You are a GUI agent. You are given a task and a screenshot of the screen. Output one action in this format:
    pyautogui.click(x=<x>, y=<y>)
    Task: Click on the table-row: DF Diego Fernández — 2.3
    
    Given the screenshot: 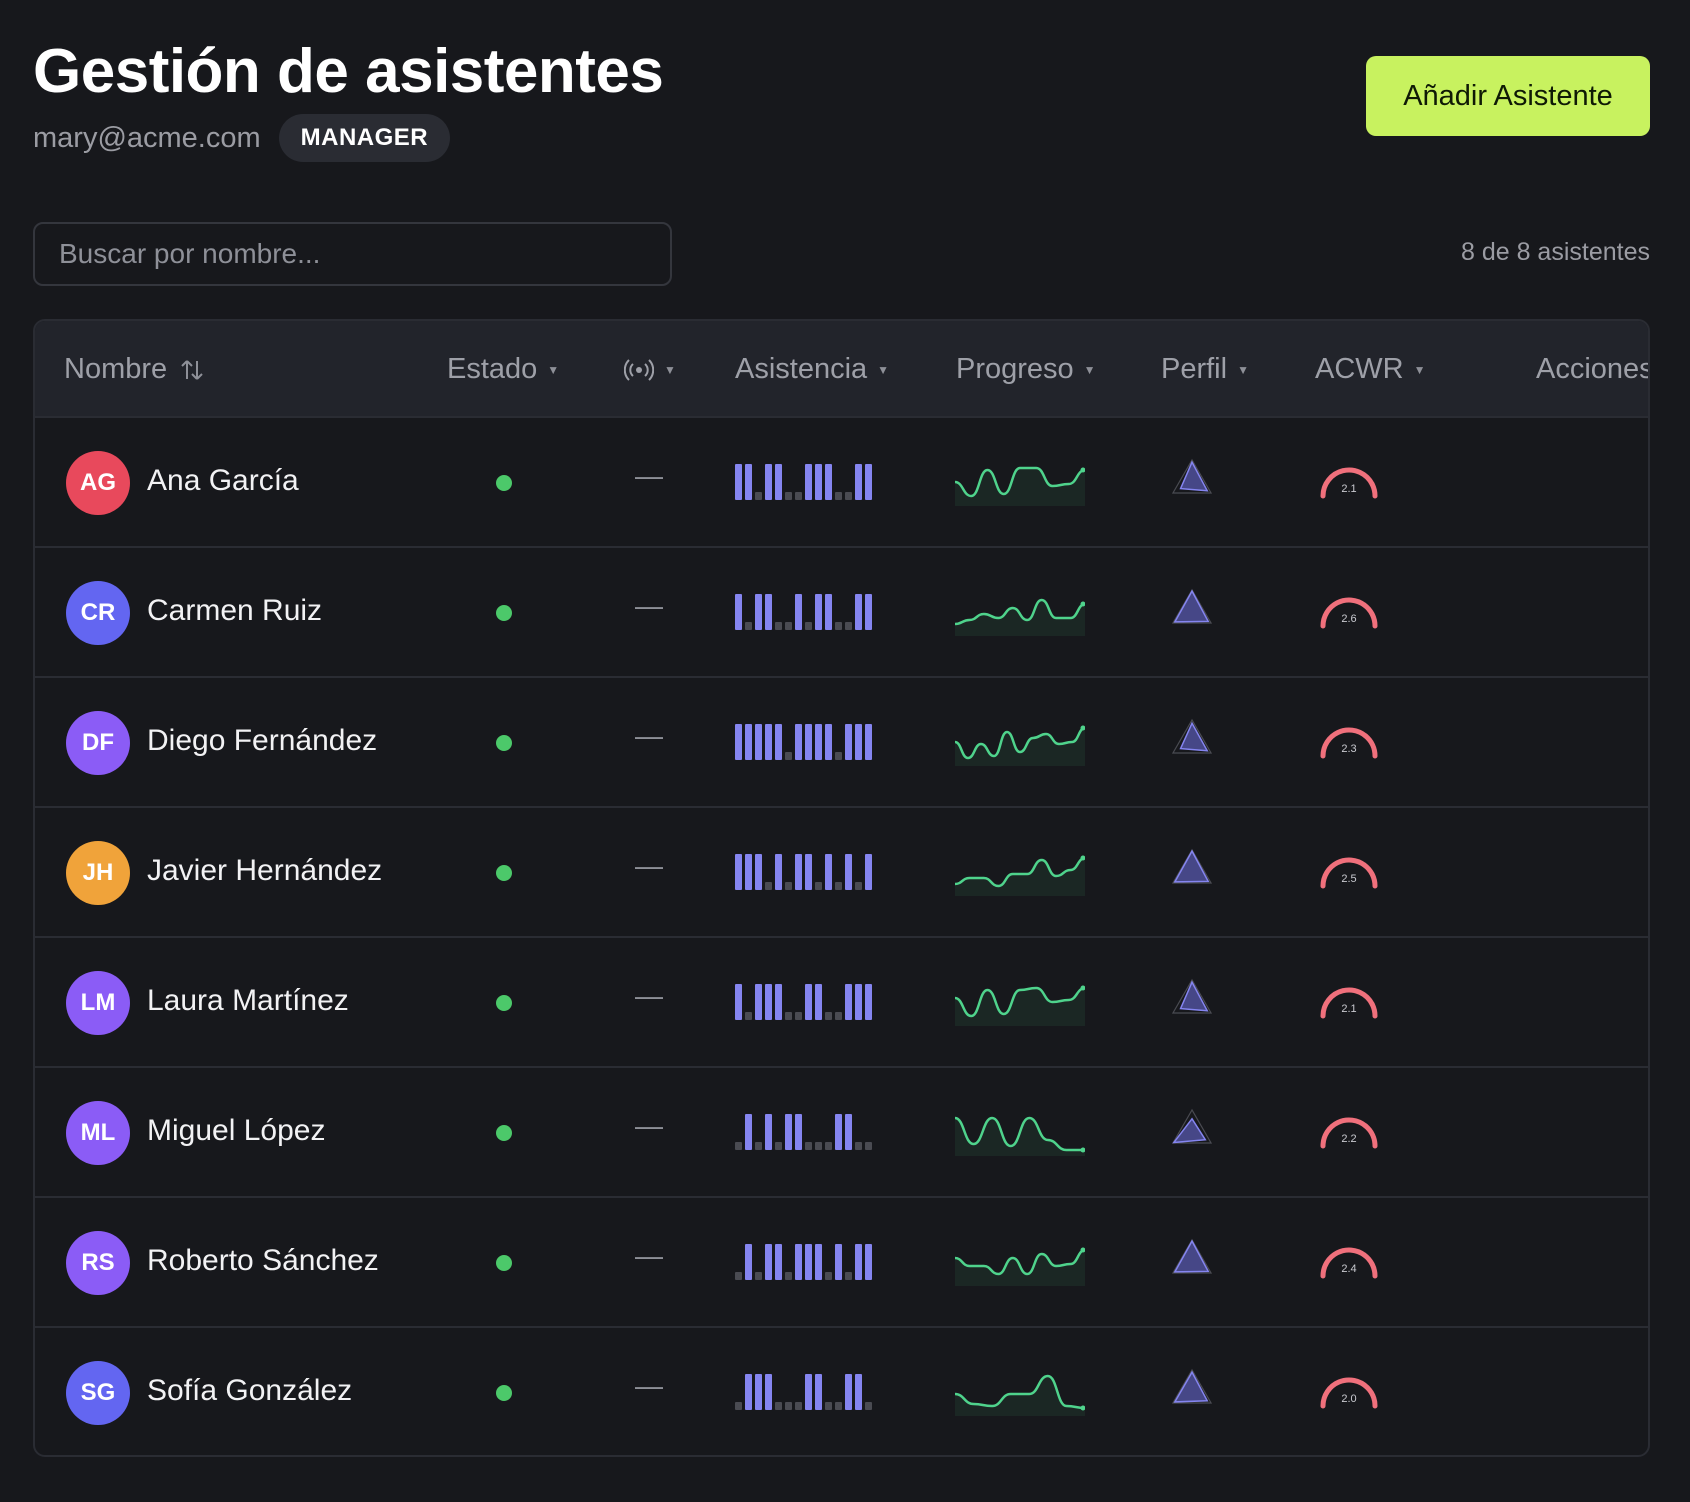 What is the action you would take?
    pyautogui.click(x=841, y=743)
    